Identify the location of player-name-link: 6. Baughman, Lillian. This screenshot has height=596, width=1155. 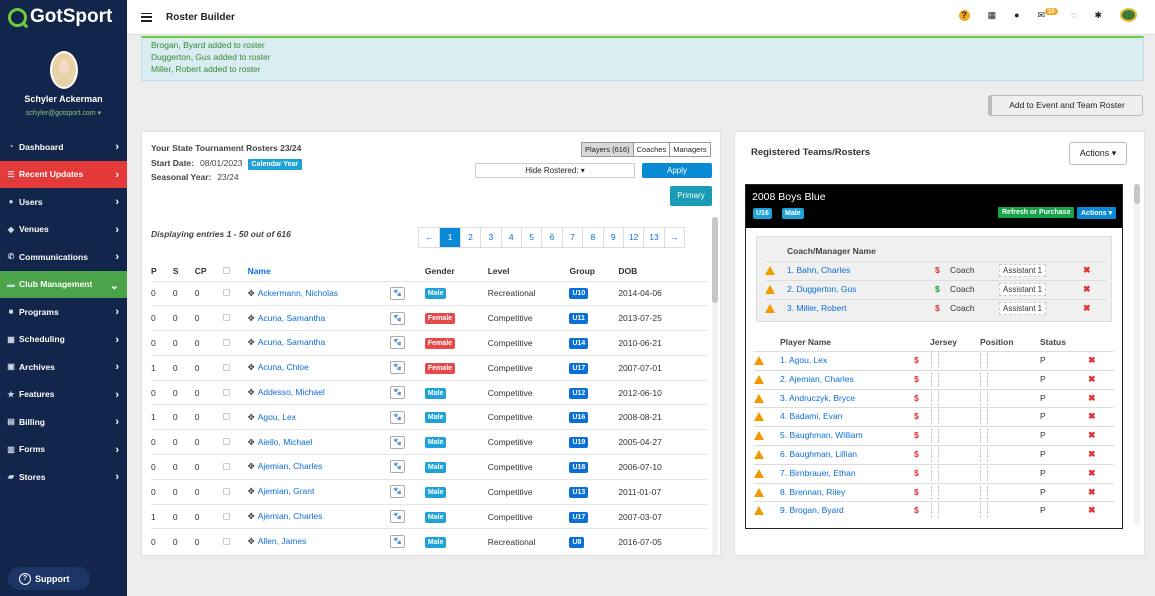
(819, 454).